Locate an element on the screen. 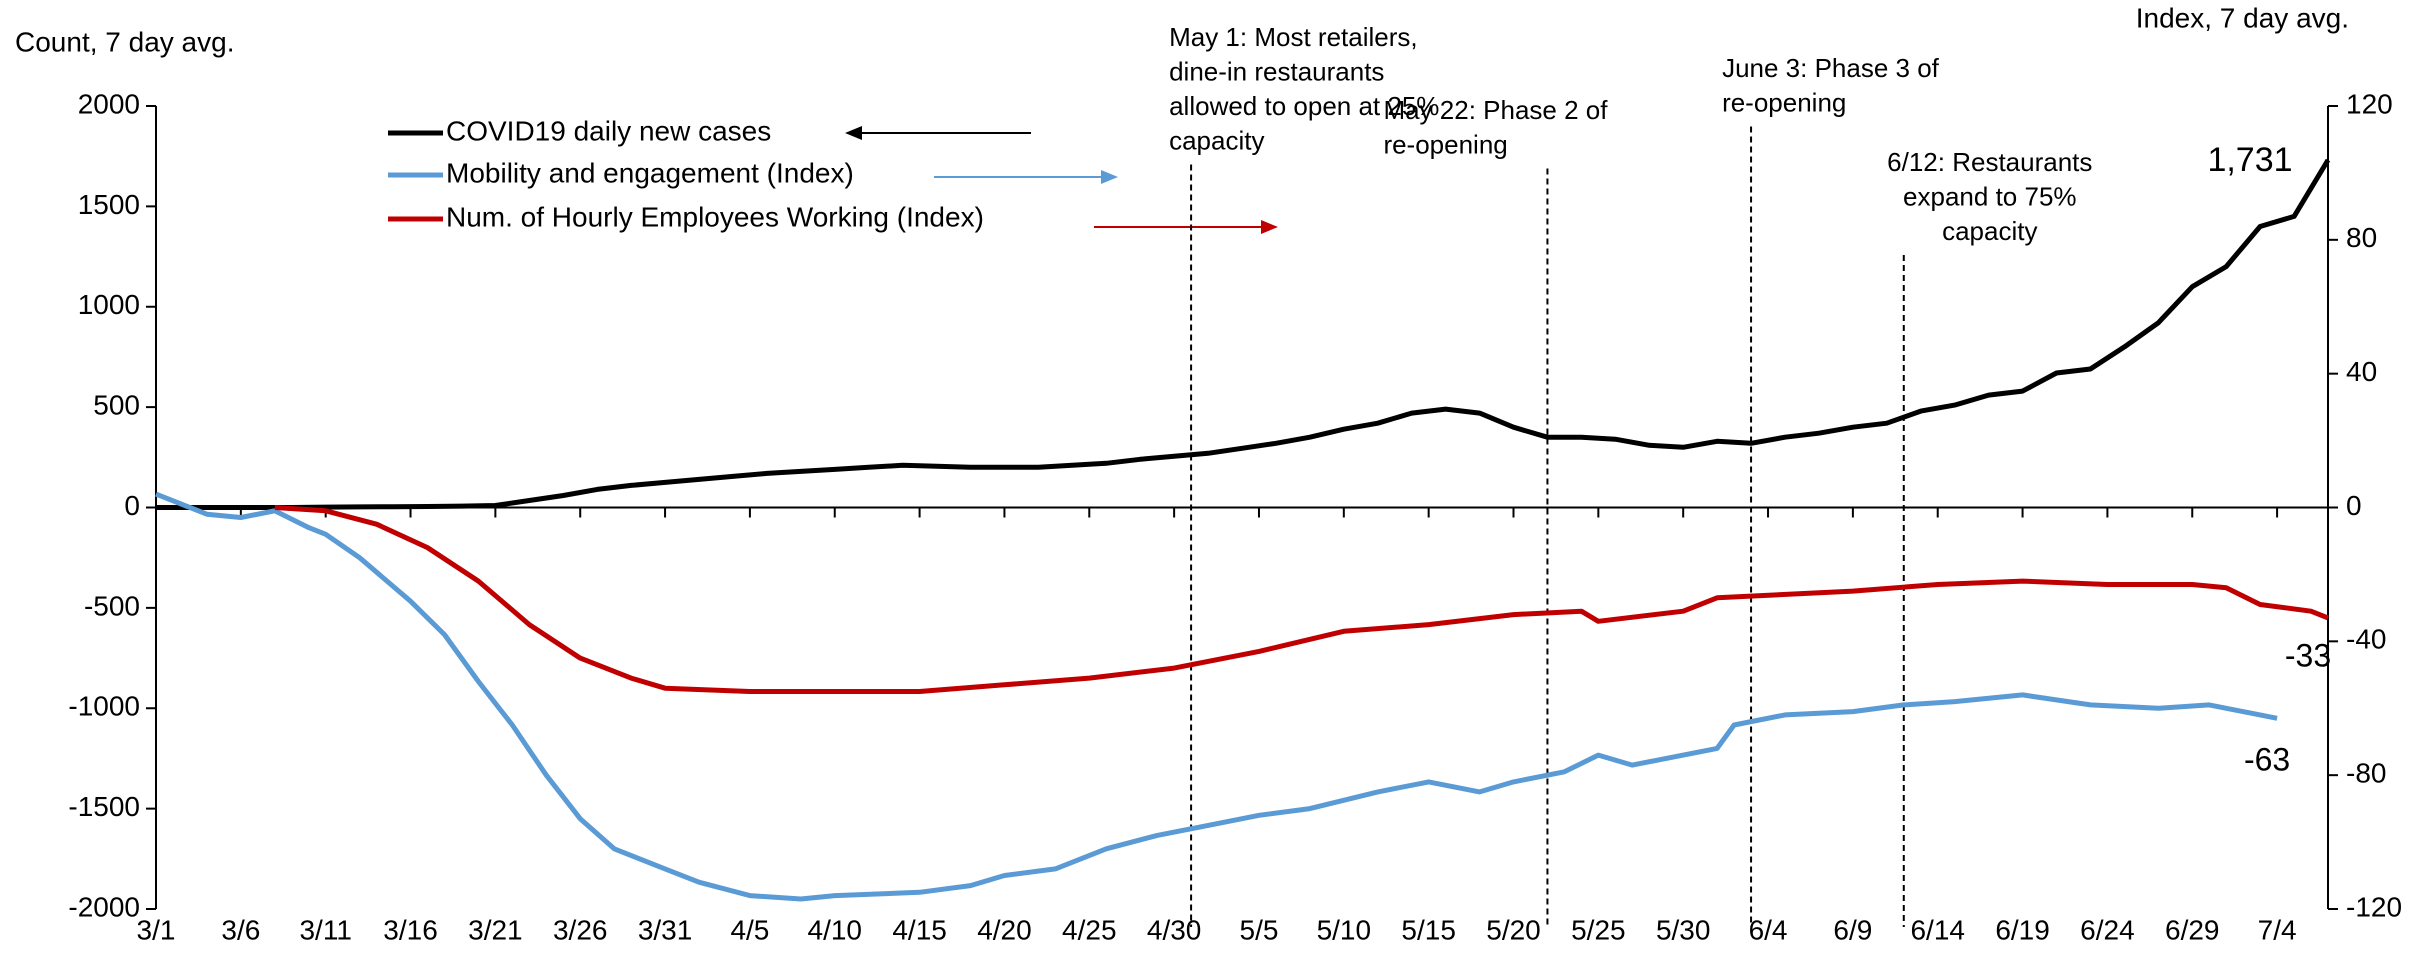 The image size is (2422, 954). x-tick-label: 4/5 is located at coordinates (749, 929).